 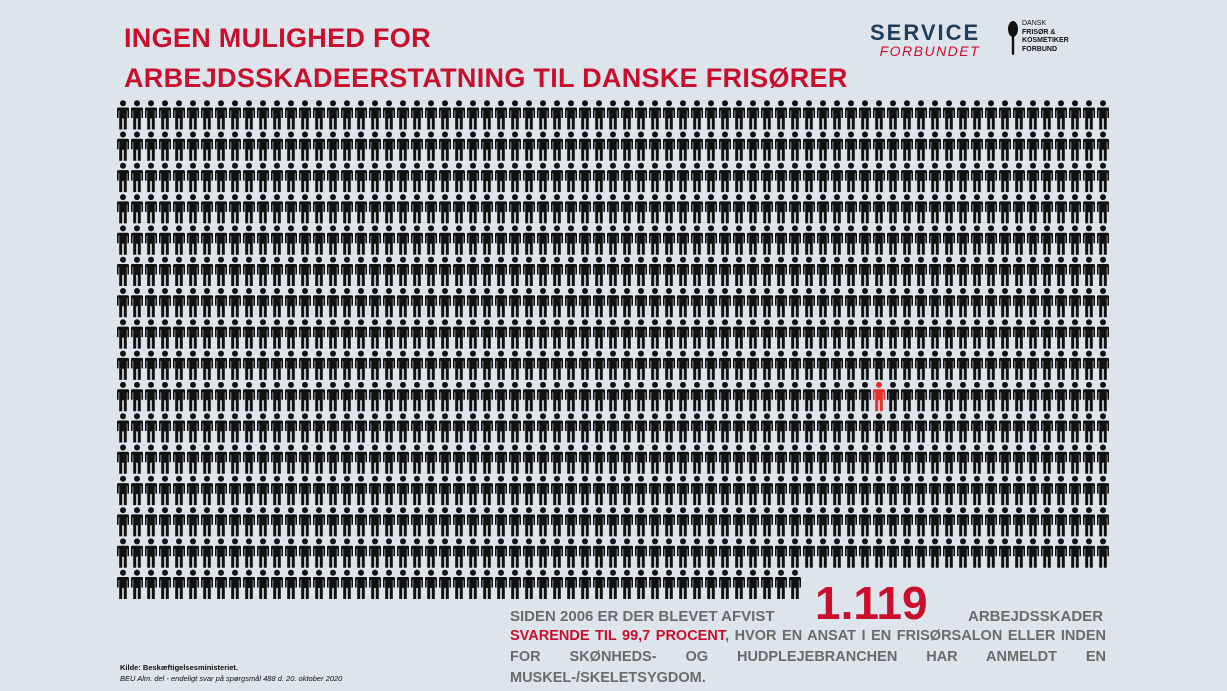 What do you see at coordinates (925, 40) in the screenshot?
I see `service-logo: SERVICE FORBUNDET` at bounding box center [925, 40].